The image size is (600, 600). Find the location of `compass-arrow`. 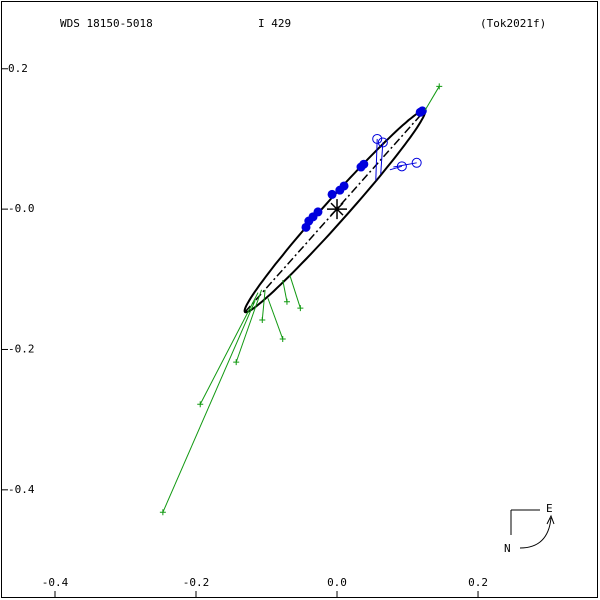

compass-arrow is located at coordinates (535, 533).